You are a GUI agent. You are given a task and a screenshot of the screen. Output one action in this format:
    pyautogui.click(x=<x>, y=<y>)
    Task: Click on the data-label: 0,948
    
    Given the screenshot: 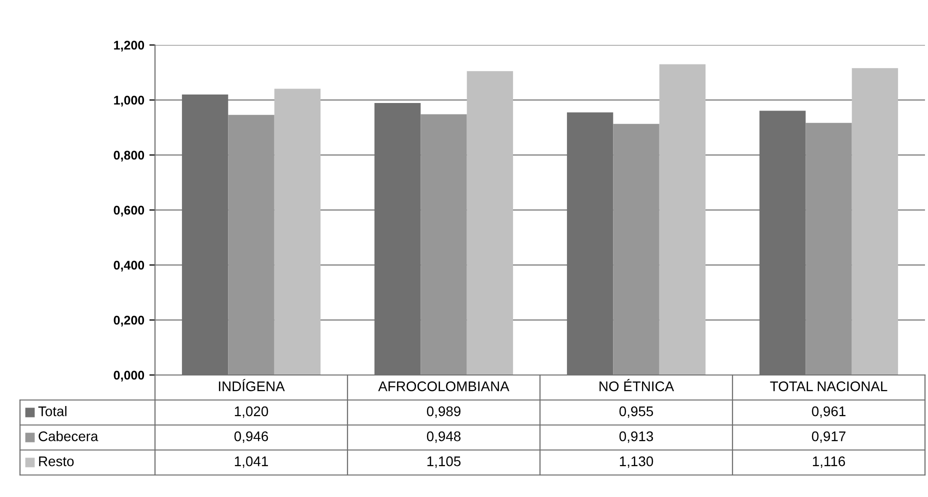 What is the action you would take?
    pyautogui.click(x=443, y=437)
    